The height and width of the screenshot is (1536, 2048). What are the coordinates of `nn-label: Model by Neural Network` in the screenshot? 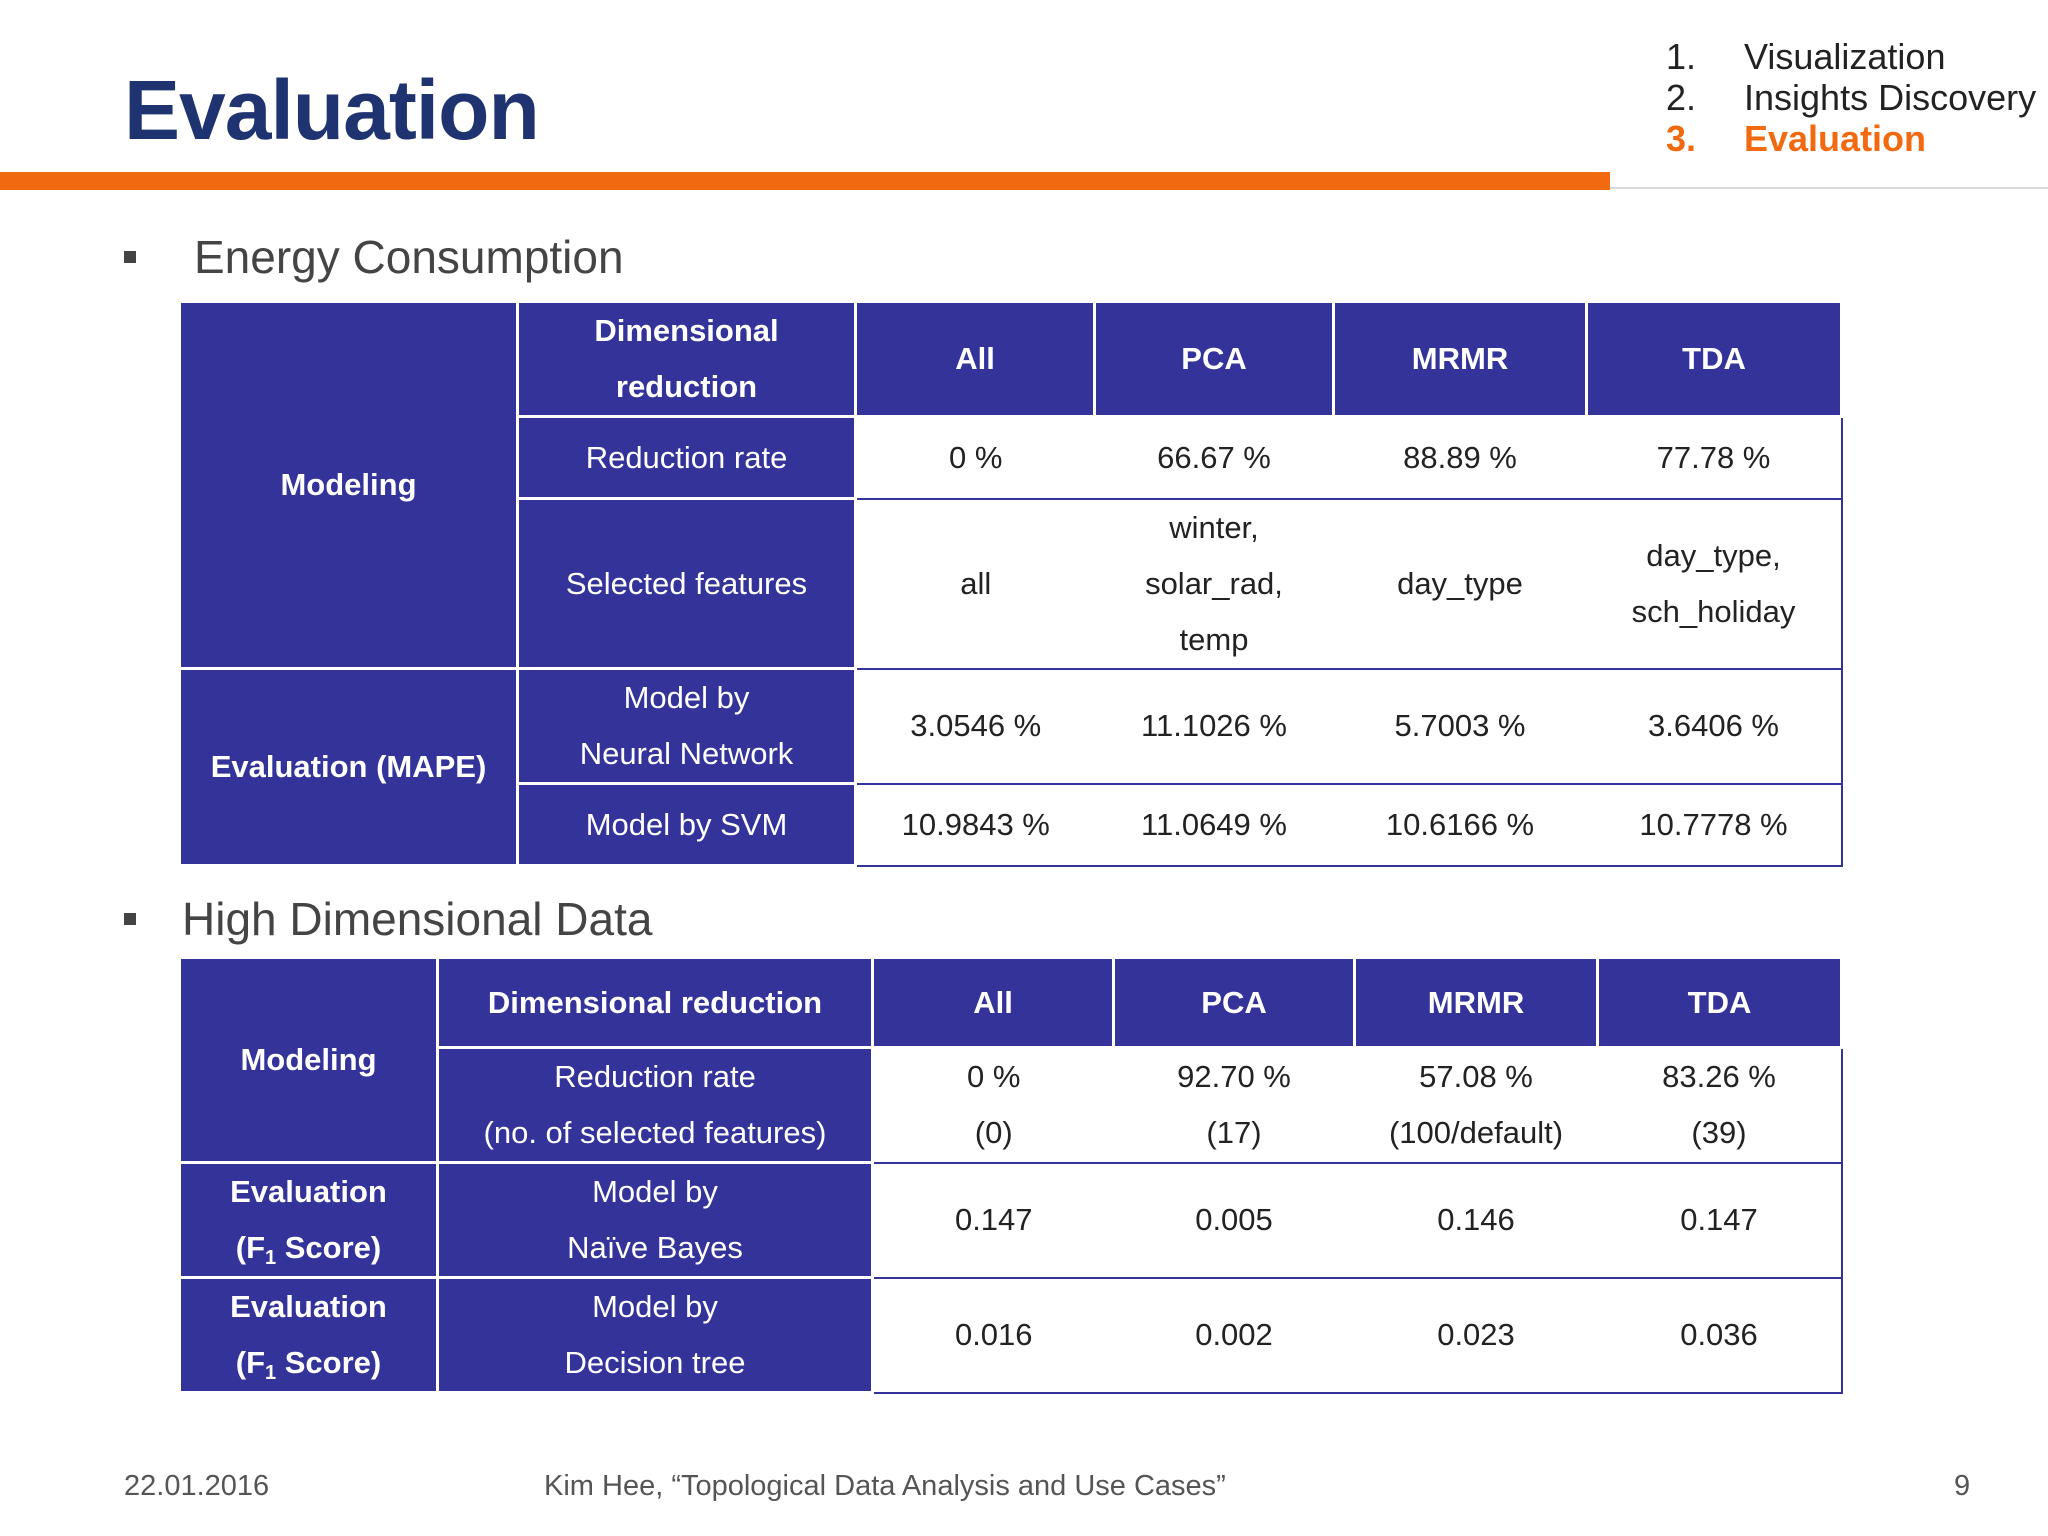 It's located at (686, 726).